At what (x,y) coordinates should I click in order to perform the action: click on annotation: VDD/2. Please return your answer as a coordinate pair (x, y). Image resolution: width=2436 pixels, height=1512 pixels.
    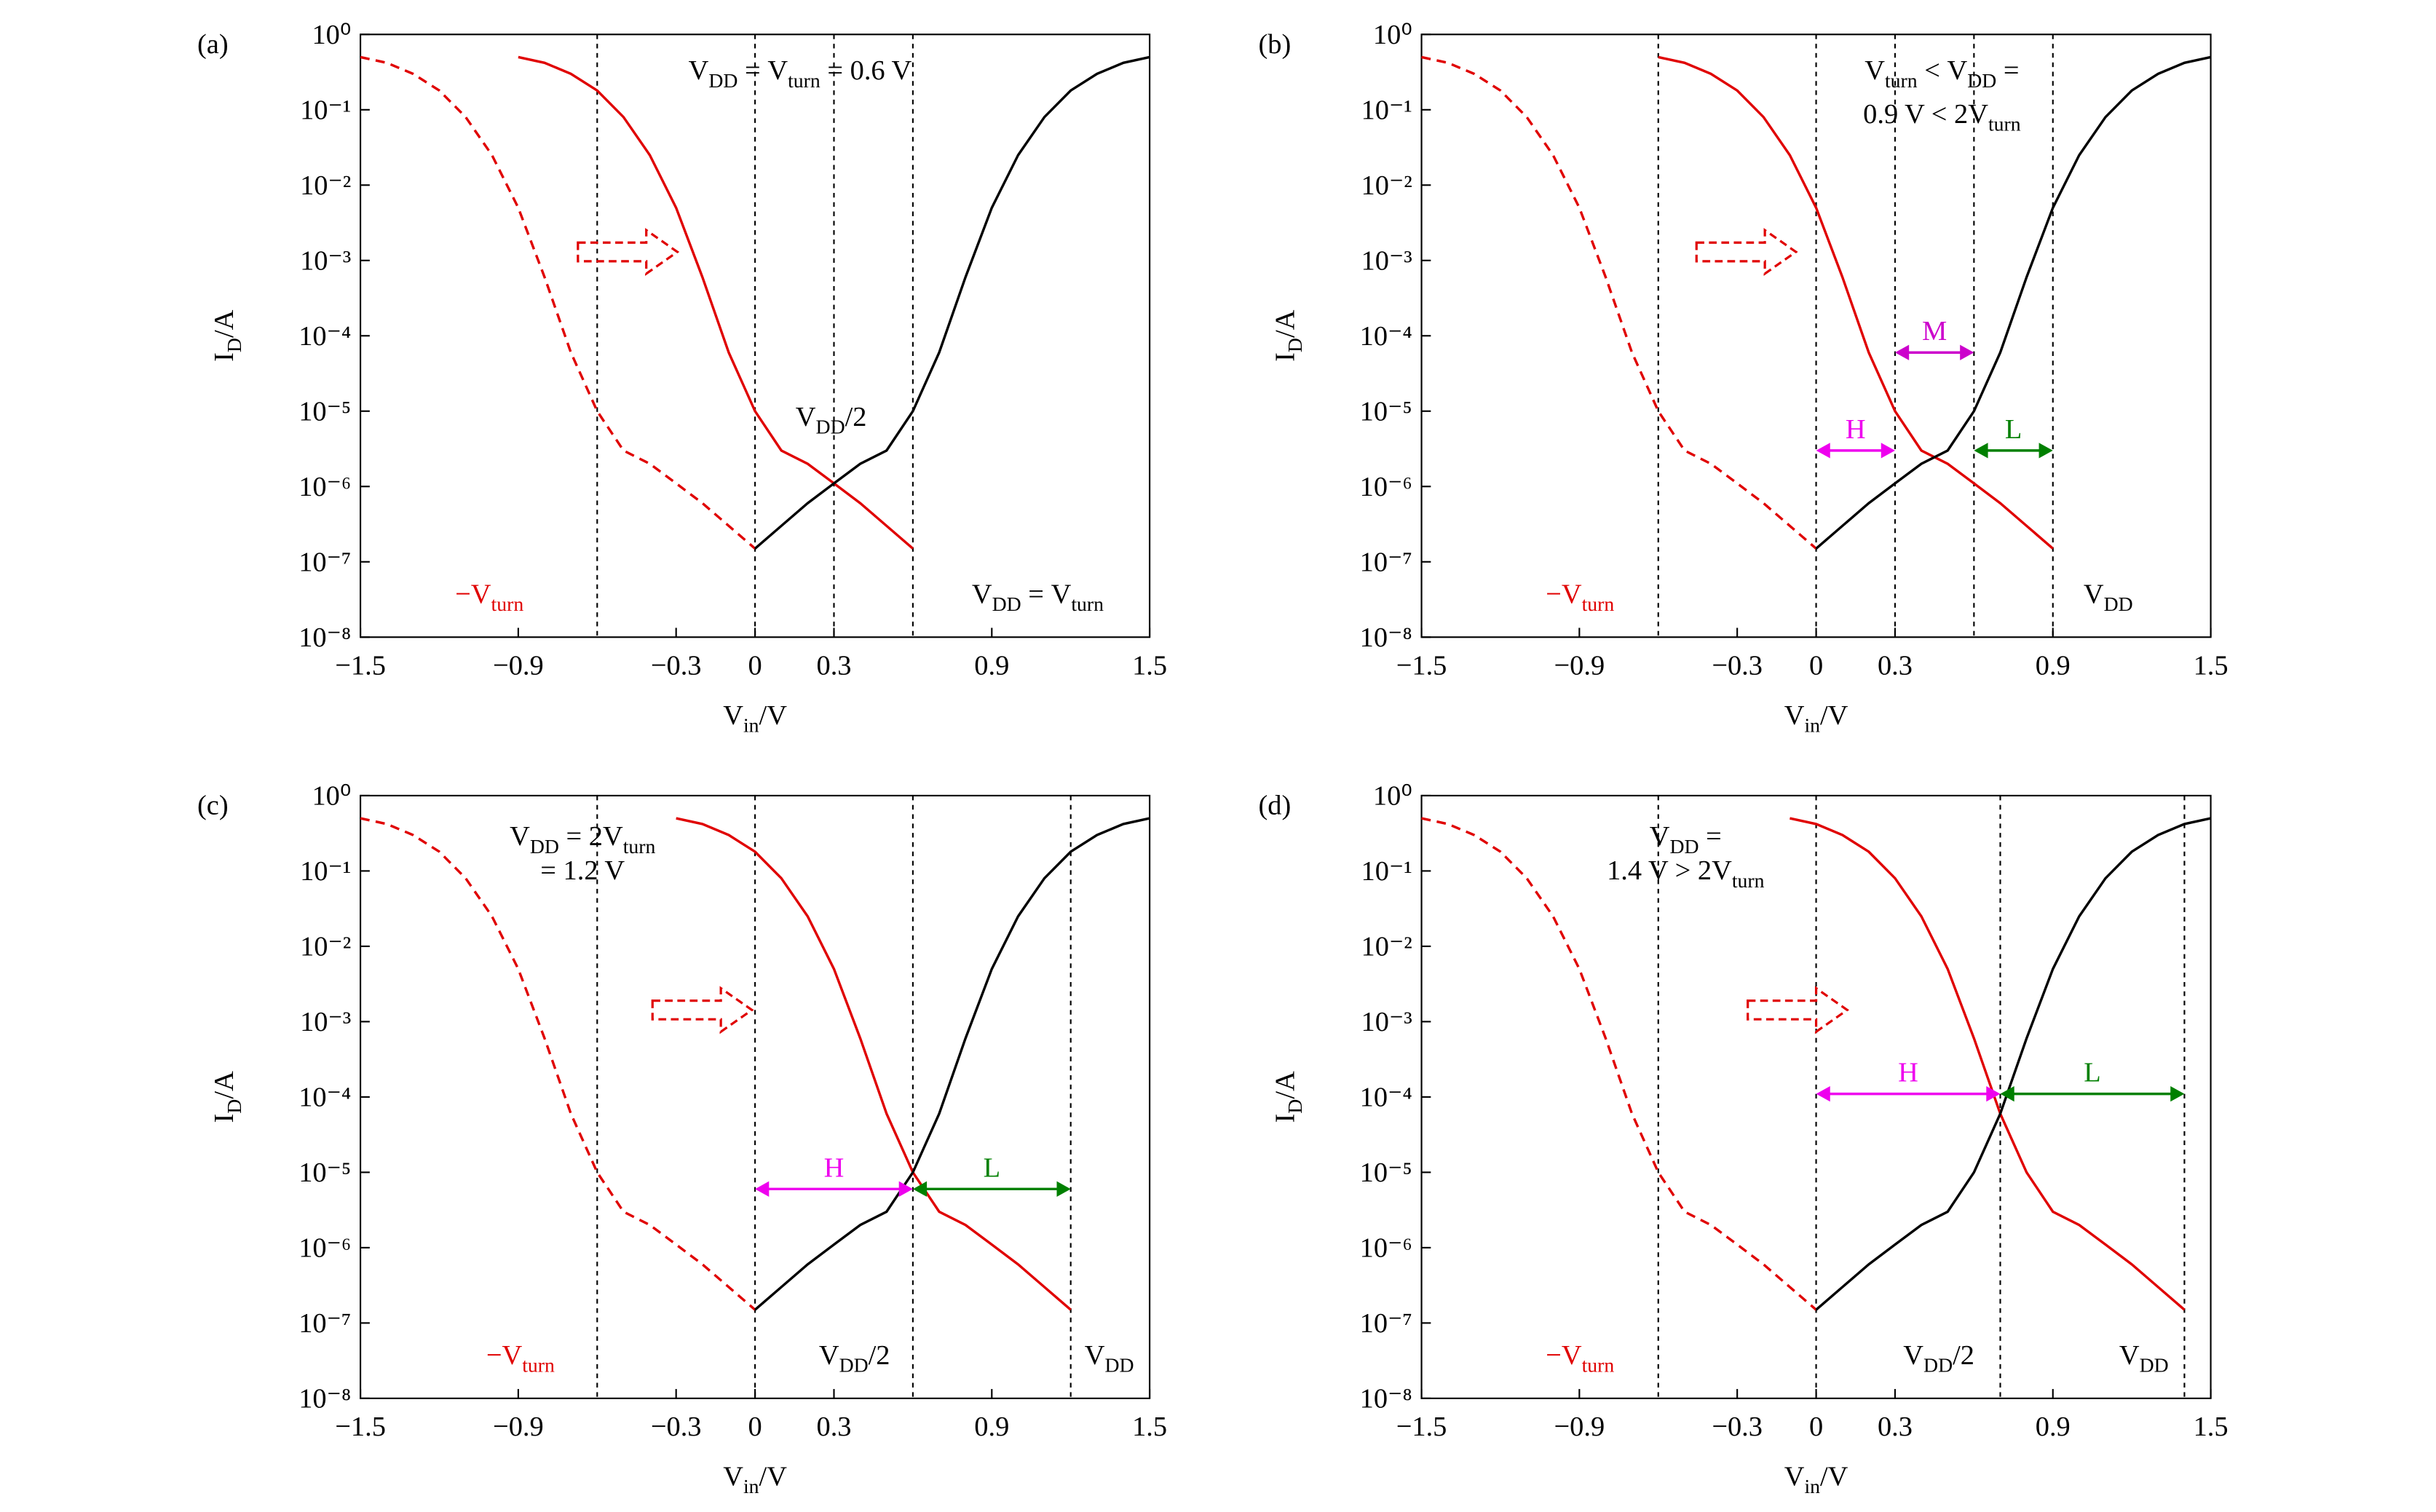
    Looking at the image, I should click on (1939, 1358).